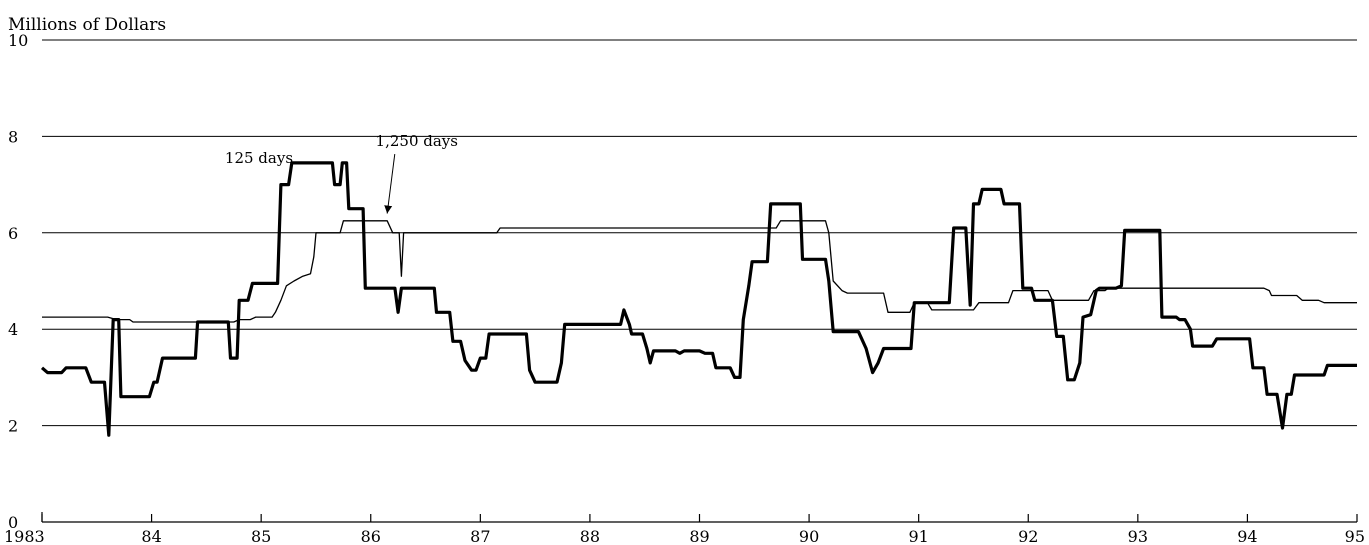 Image resolution: width=1369 pixels, height=545 pixels. What do you see at coordinates (24, 536) in the screenshot?
I see `x-tick-label: 1983` at bounding box center [24, 536].